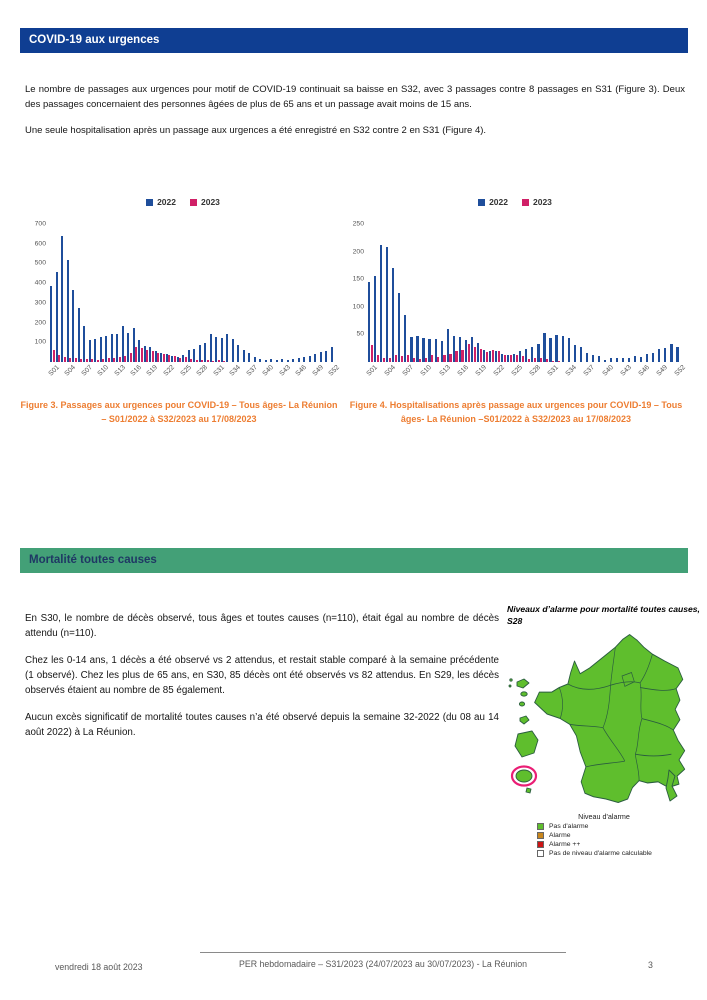  What do you see at coordinates (498, 356) in the screenshot?
I see `bar-2023-S22` at bounding box center [498, 356].